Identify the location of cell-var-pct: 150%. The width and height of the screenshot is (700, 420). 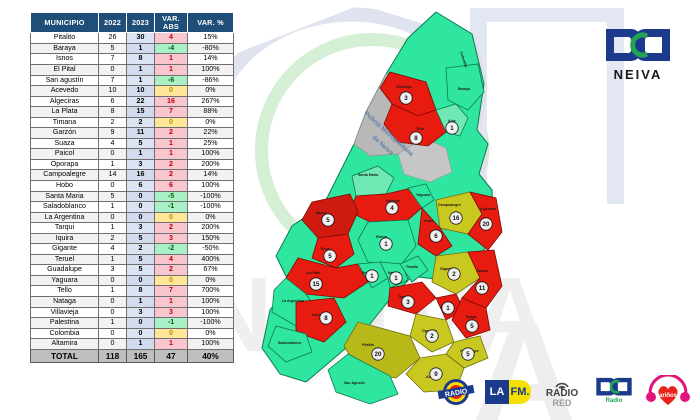
(210, 238).